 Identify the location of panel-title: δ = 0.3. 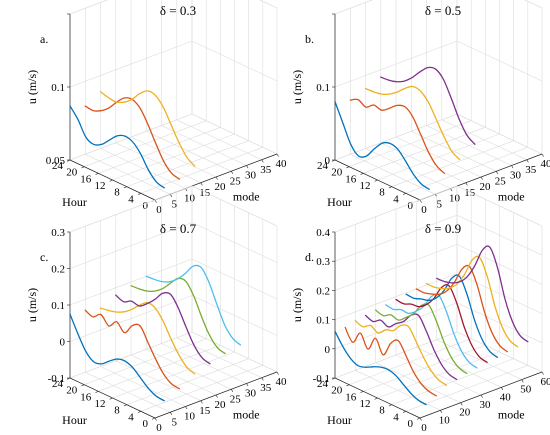
(178, 10).